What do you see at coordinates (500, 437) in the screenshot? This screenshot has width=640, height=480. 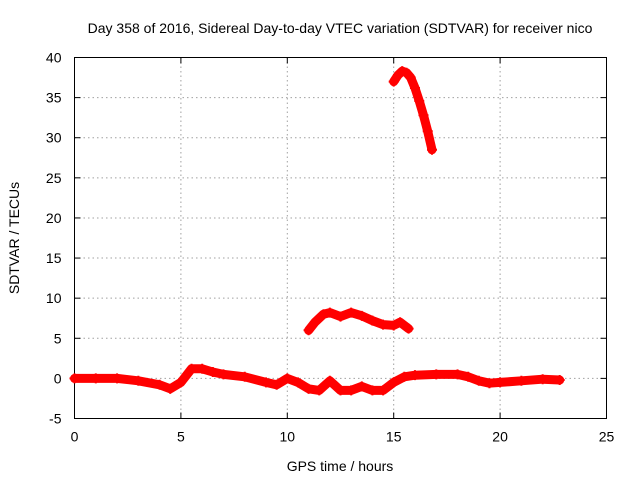 I see `x-tick-label: 20` at bounding box center [500, 437].